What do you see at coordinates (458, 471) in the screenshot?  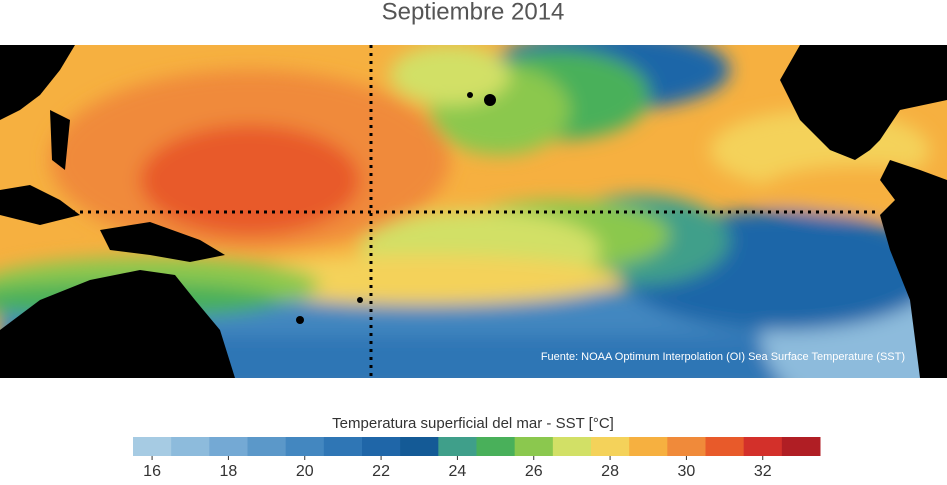 I see `colorbar-tick-label: 24` at bounding box center [458, 471].